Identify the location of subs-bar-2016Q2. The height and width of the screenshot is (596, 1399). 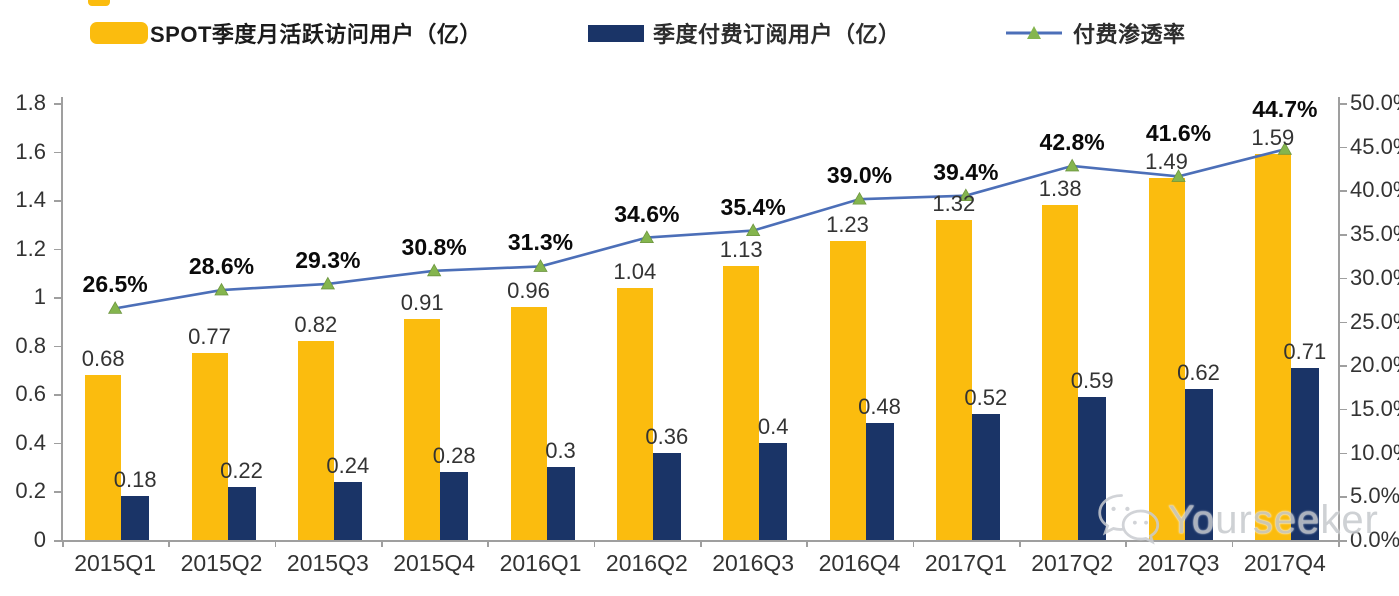
(666, 496).